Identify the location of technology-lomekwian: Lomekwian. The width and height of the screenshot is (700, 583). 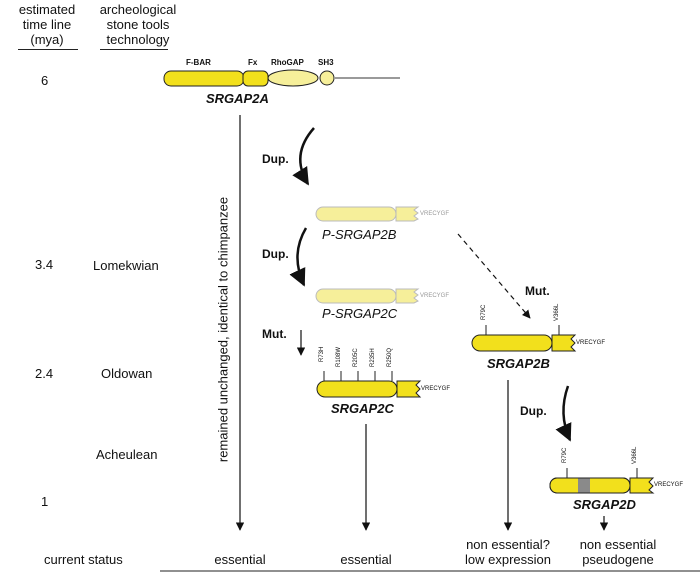
(126, 265).